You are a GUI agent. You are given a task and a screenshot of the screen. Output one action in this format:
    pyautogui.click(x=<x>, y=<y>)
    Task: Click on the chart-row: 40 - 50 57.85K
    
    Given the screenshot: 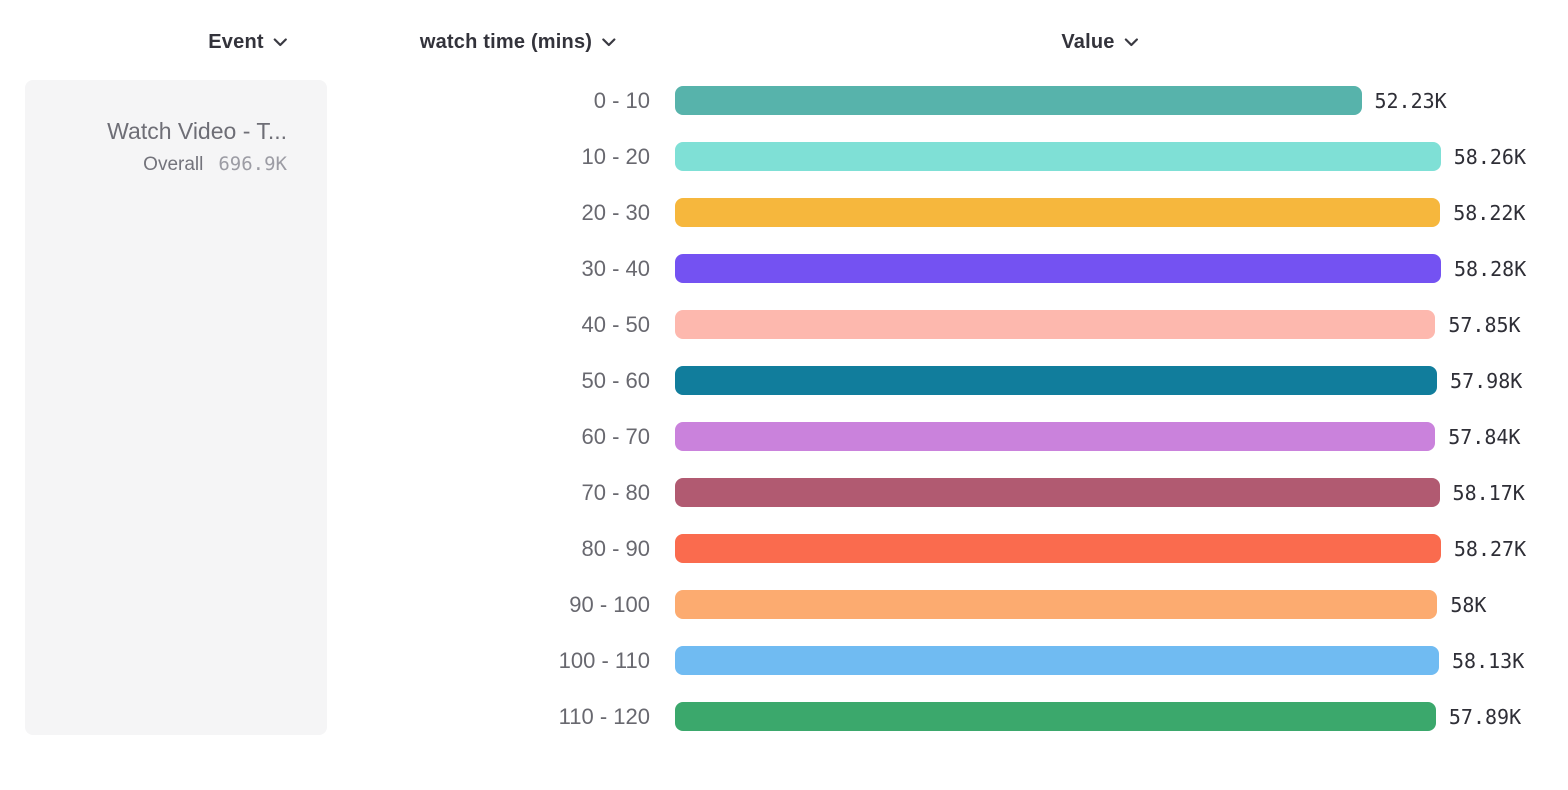 What is the action you would take?
    pyautogui.click(x=784, y=324)
    